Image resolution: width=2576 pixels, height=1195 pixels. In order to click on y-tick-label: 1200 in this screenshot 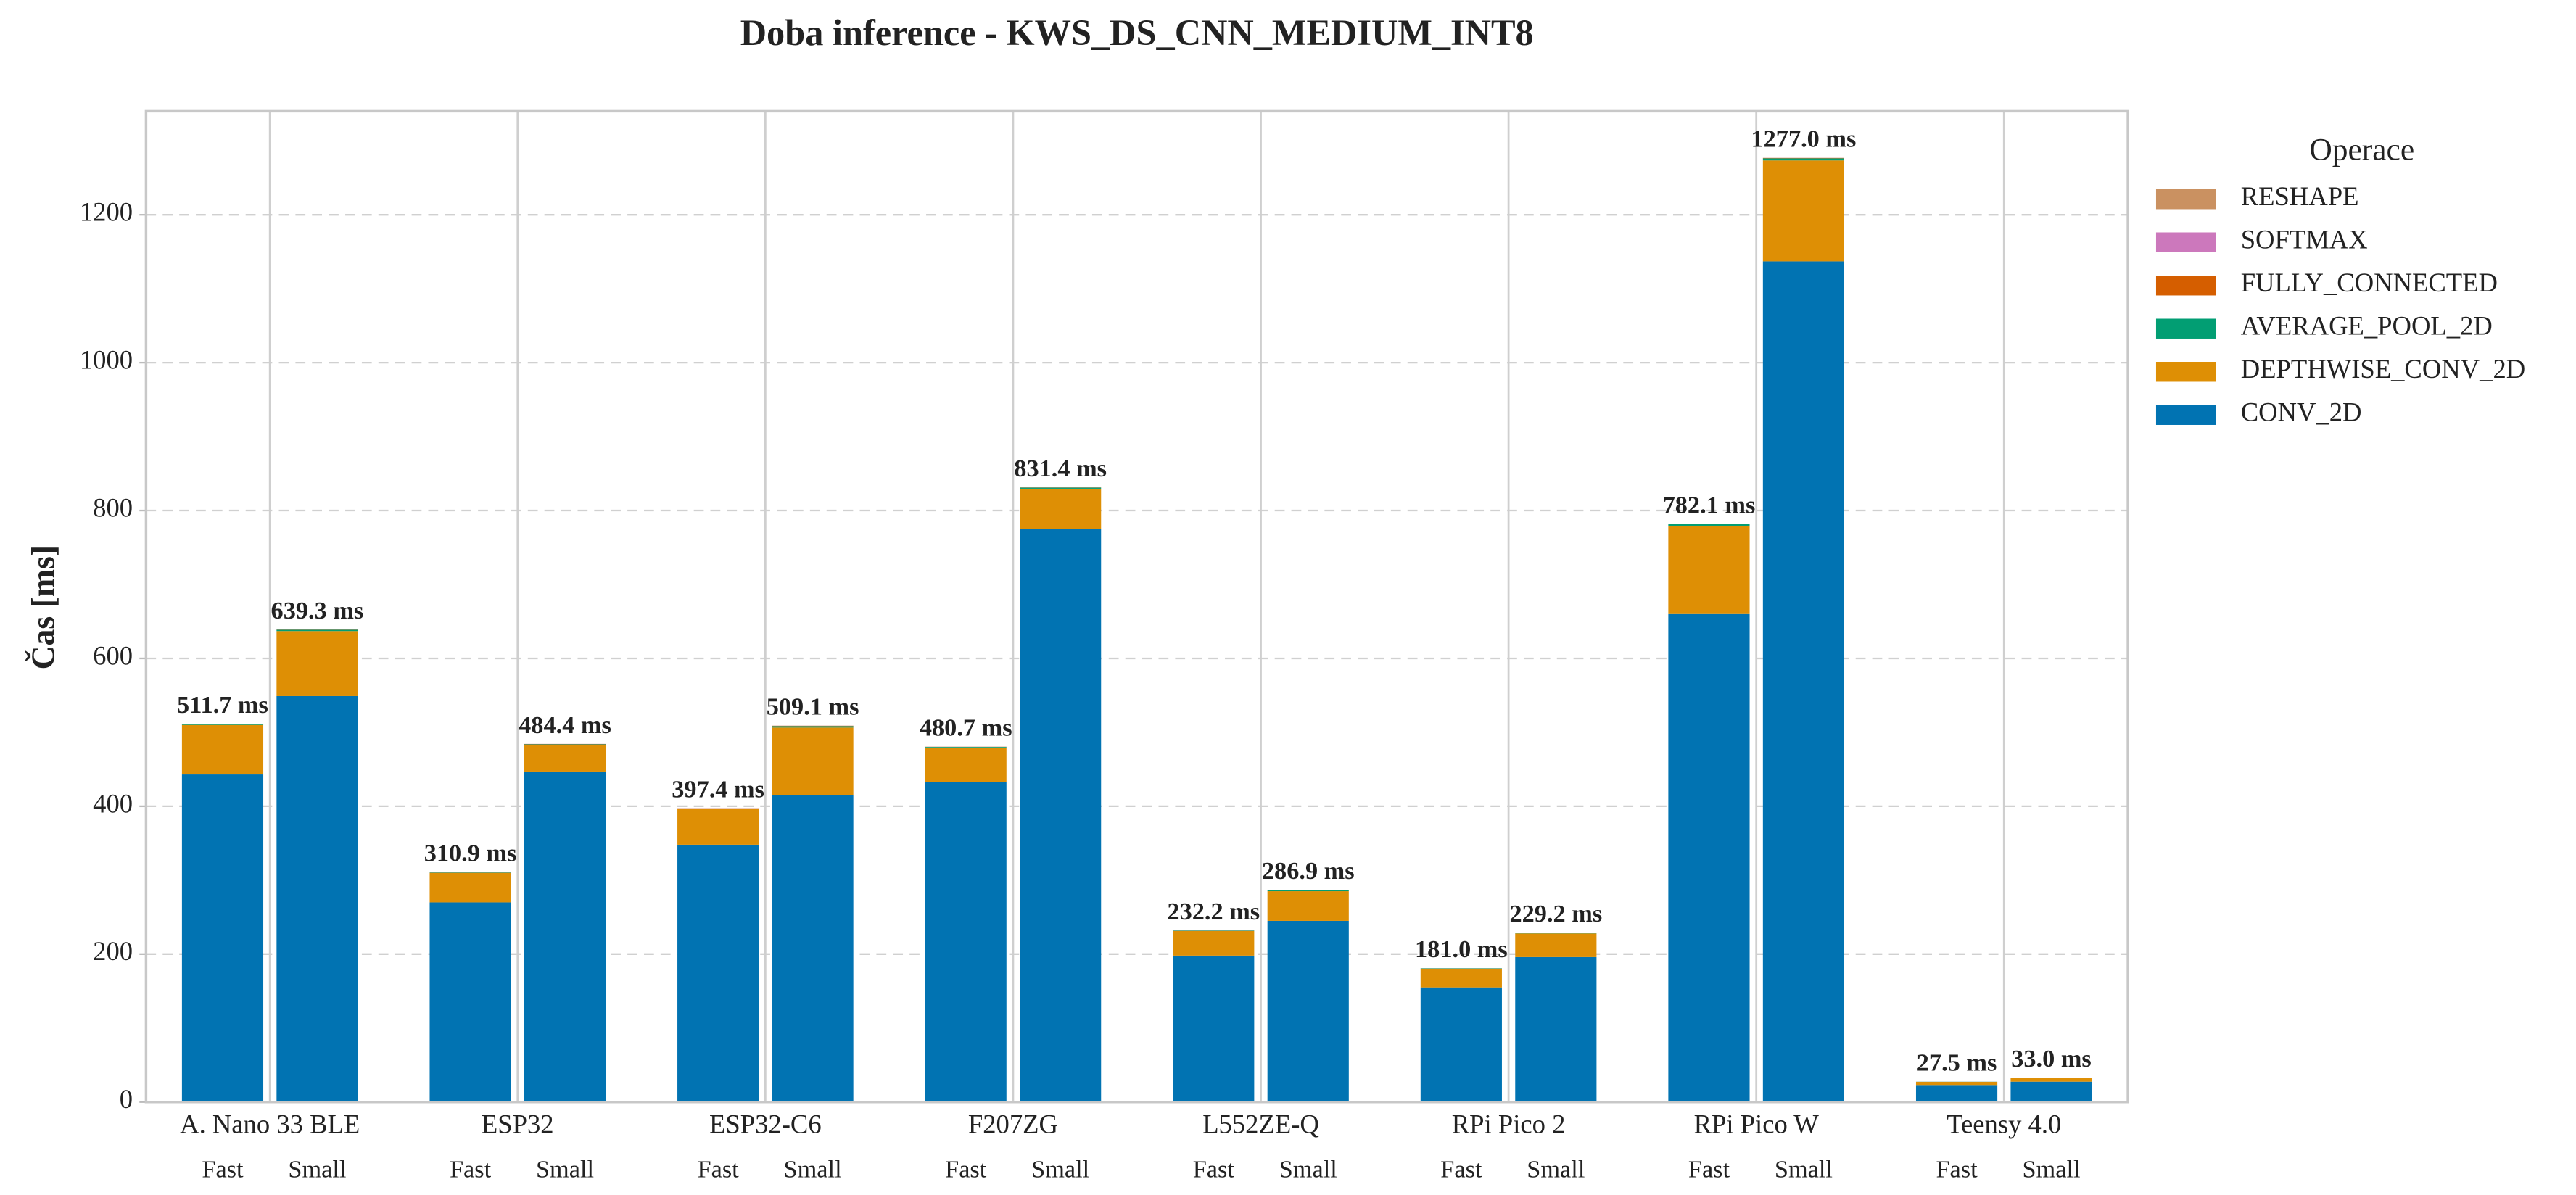, I will do `click(106, 212)`.